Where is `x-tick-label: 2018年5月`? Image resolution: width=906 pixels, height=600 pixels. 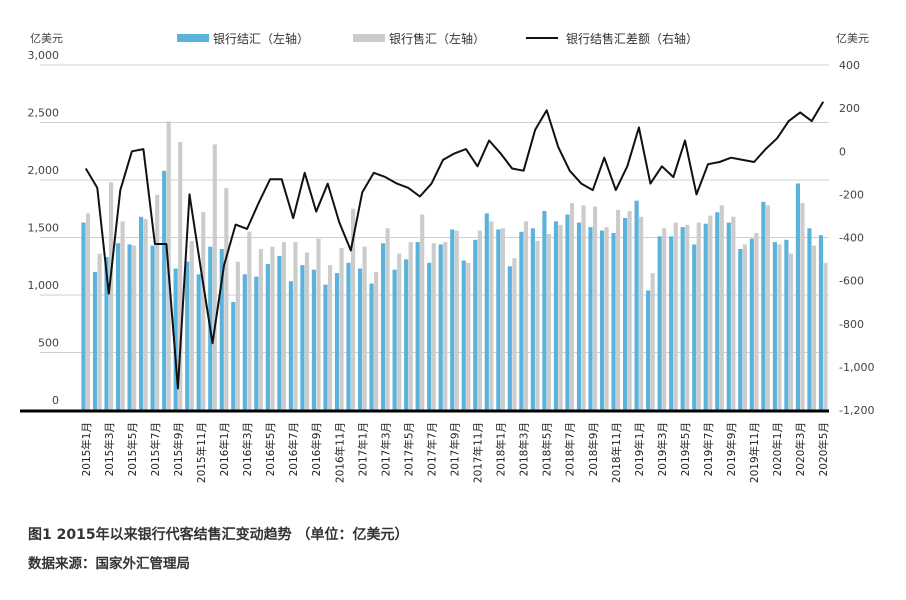
x-tick-label: 2018年5月 is located at coordinates (547, 449).